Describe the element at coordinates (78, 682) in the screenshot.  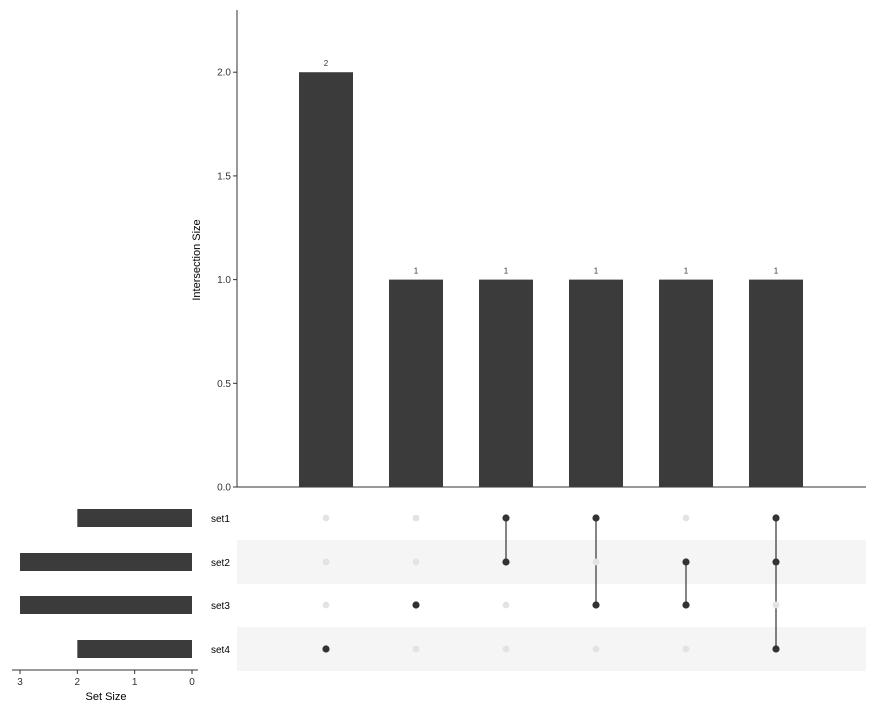
I see `set-size-tick-label: 2` at that location.